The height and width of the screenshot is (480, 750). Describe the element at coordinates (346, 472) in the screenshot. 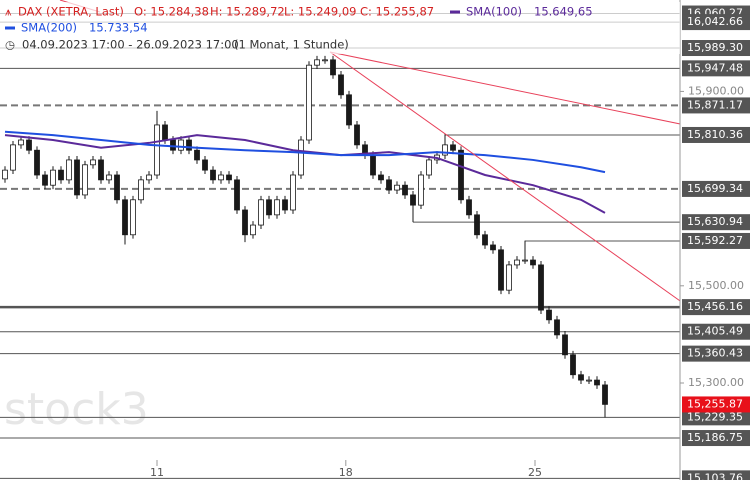

I see `x-tick-label: 18` at that location.